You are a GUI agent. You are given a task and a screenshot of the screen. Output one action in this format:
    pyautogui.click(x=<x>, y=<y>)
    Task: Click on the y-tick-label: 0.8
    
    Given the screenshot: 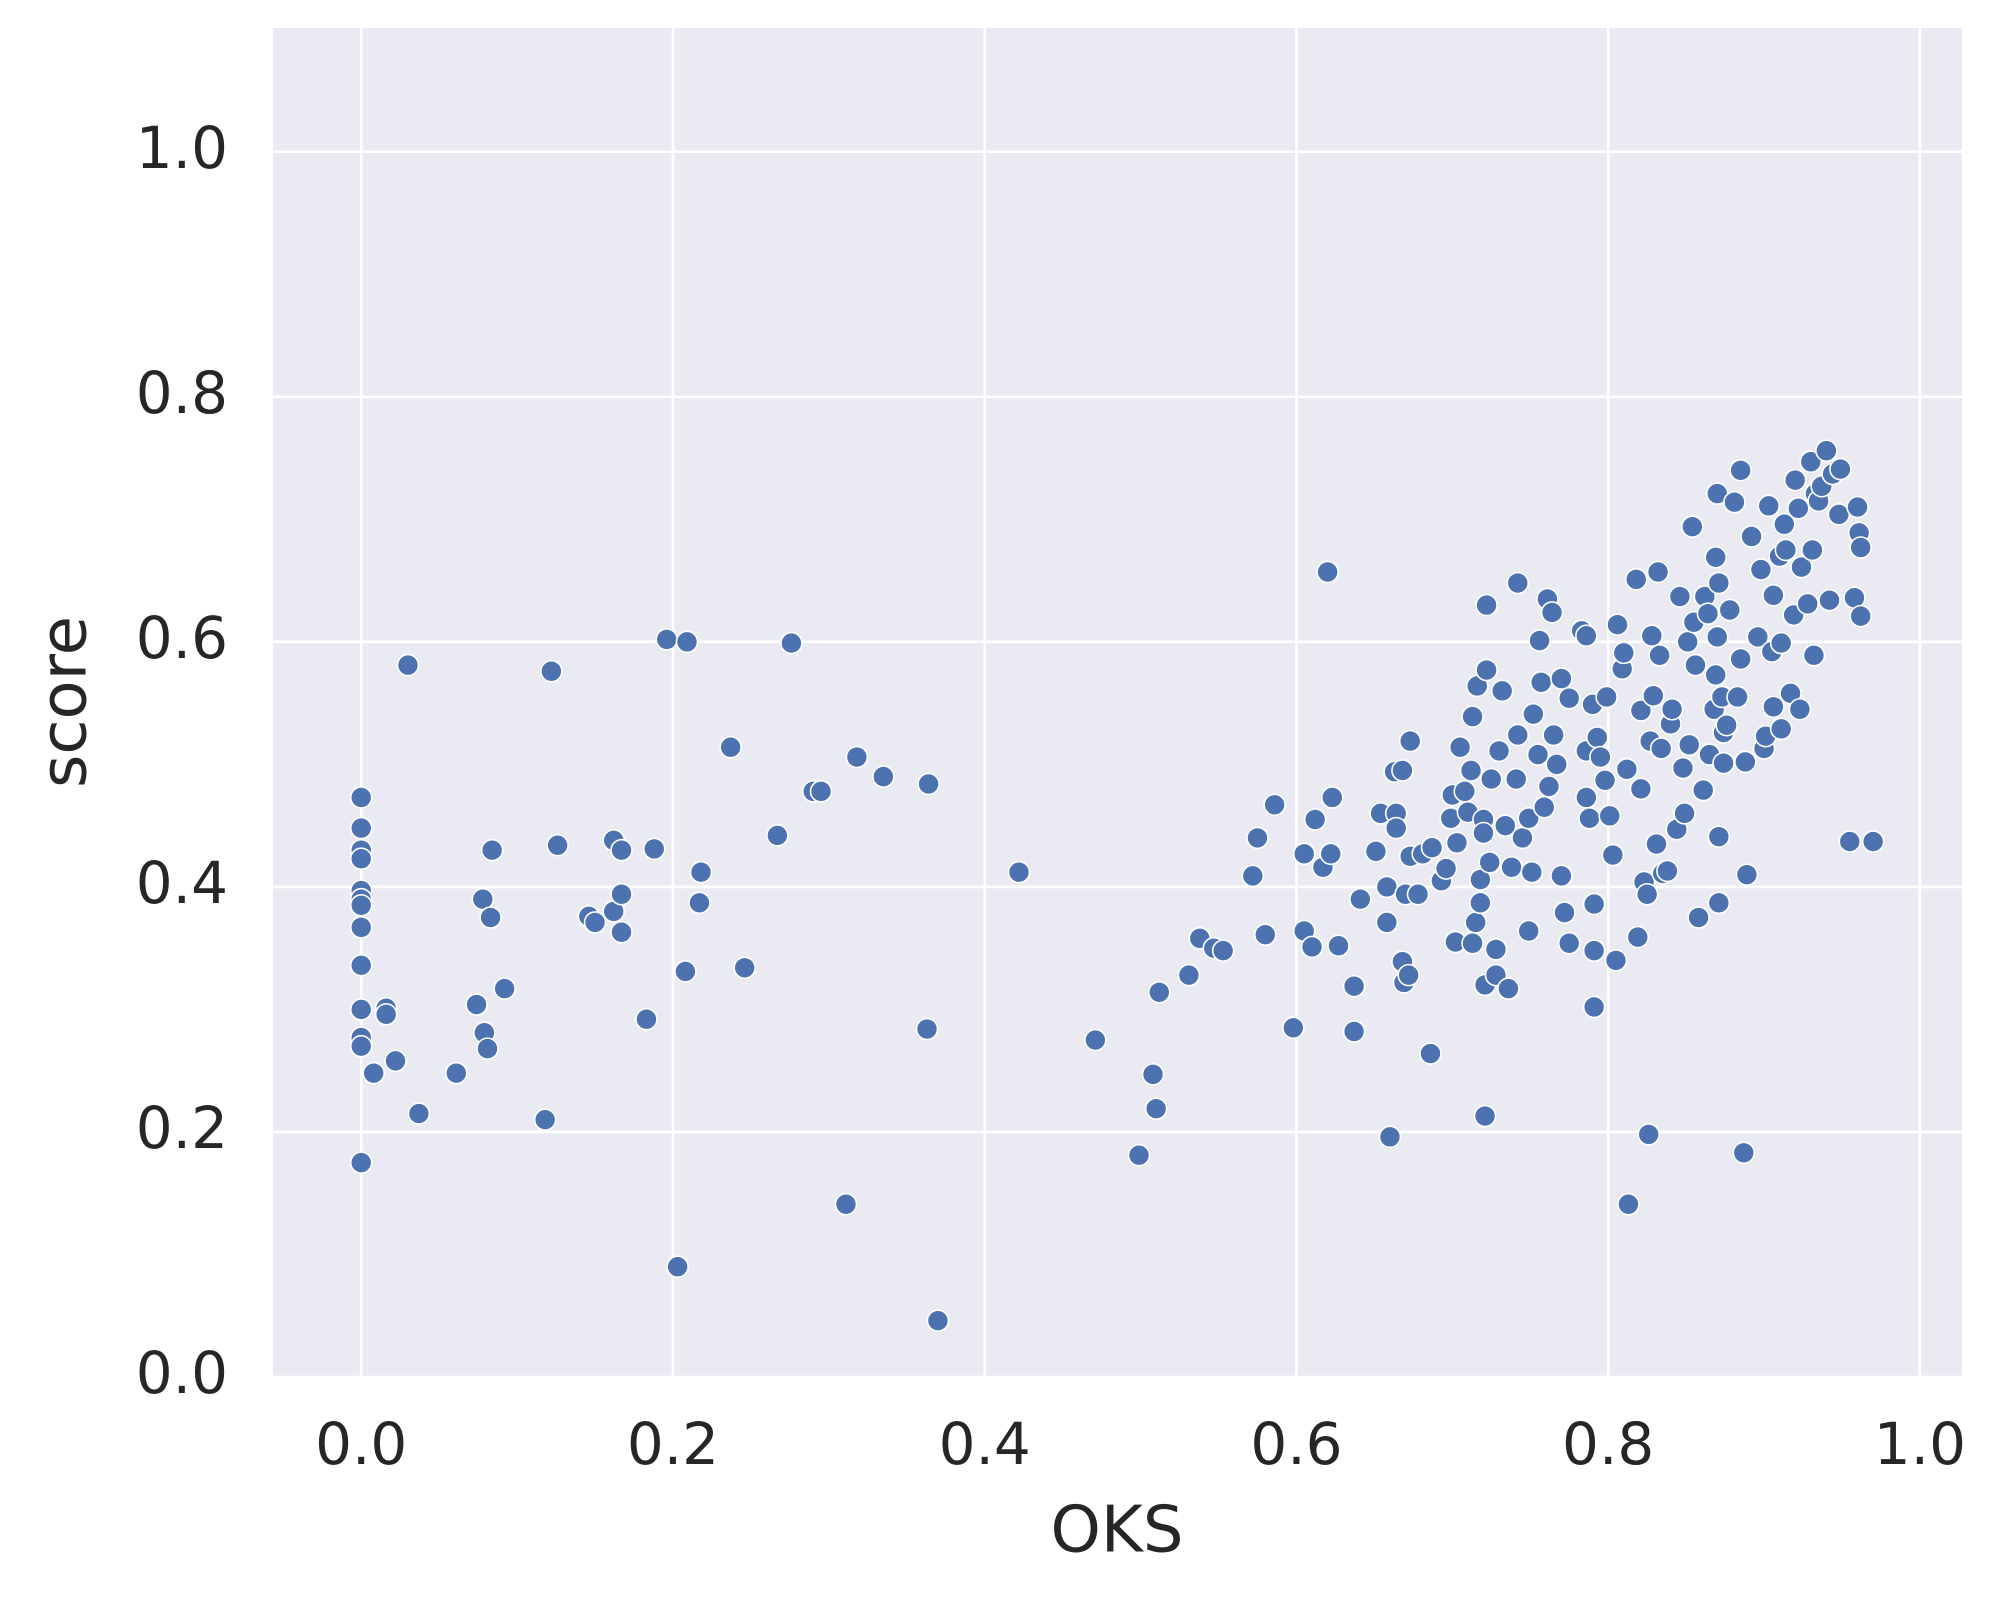 What is the action you would take?
    pyautogui.click(x=182, y=393)
    